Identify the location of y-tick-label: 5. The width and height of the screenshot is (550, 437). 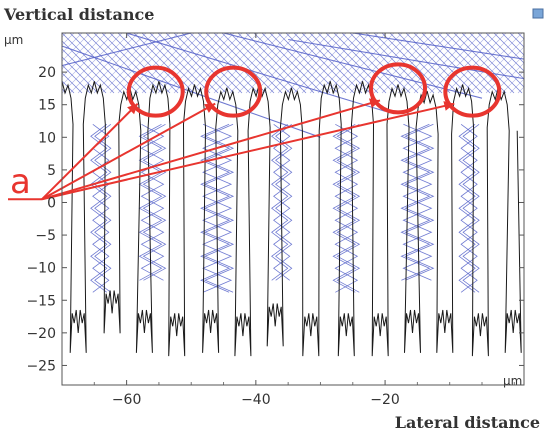
(51, 171).